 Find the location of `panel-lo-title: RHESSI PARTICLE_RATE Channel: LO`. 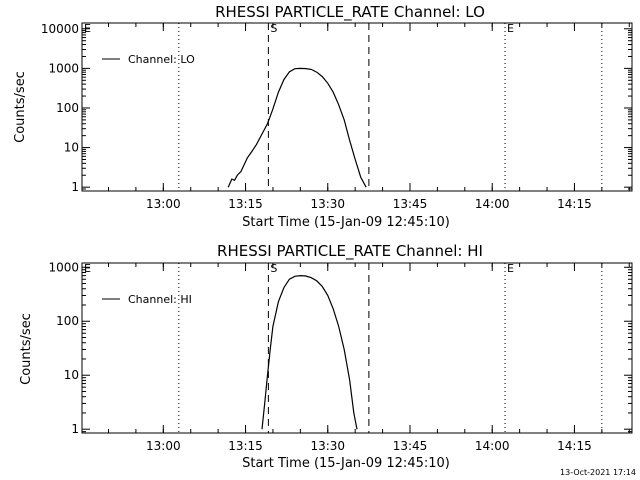

panel-lo-title: RHESSI PARTICLE_RATE Channel: LO is located at coordinates (350, 12).